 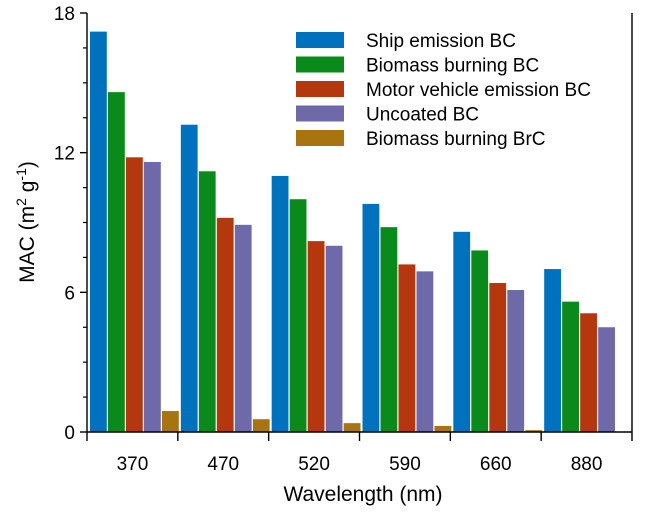 I want to click on legend-swatch-motor-vehicle-emission-bc, so click(x=320, y=89).